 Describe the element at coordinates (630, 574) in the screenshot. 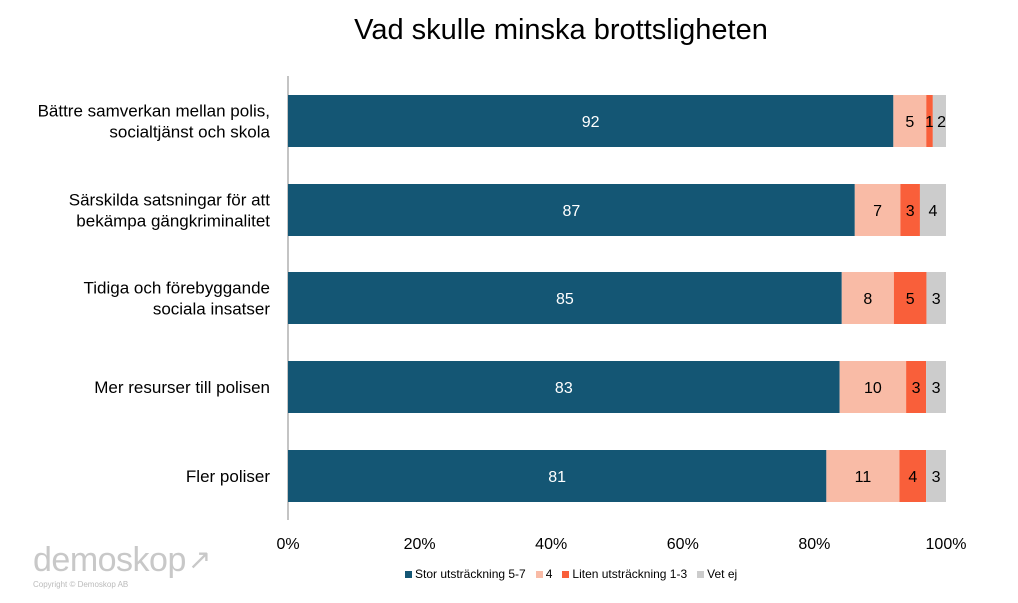

I see `legend-label: Liten utsträckning 1-3` at that location.